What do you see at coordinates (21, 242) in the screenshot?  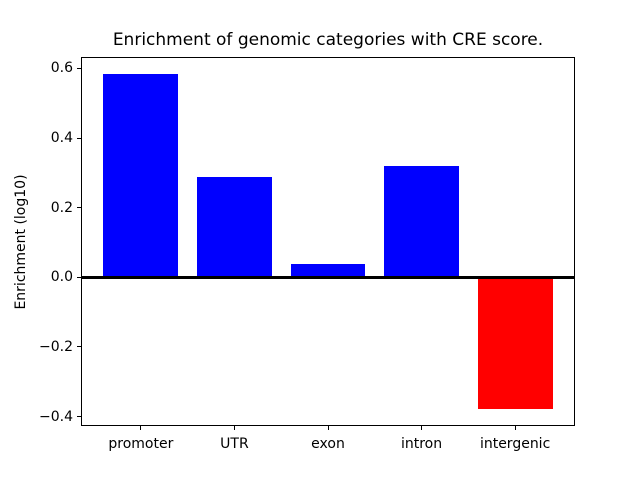 I see `y-axis-label: Enrichment (log10)` at bounding box center [21, 242].